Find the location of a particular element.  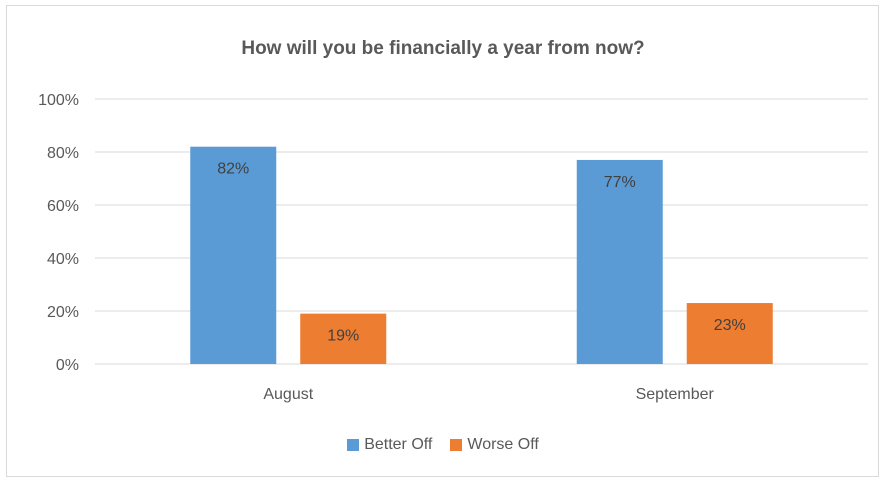

legend-item-worse-off: Worse Off is located at coordinates (494, 445).